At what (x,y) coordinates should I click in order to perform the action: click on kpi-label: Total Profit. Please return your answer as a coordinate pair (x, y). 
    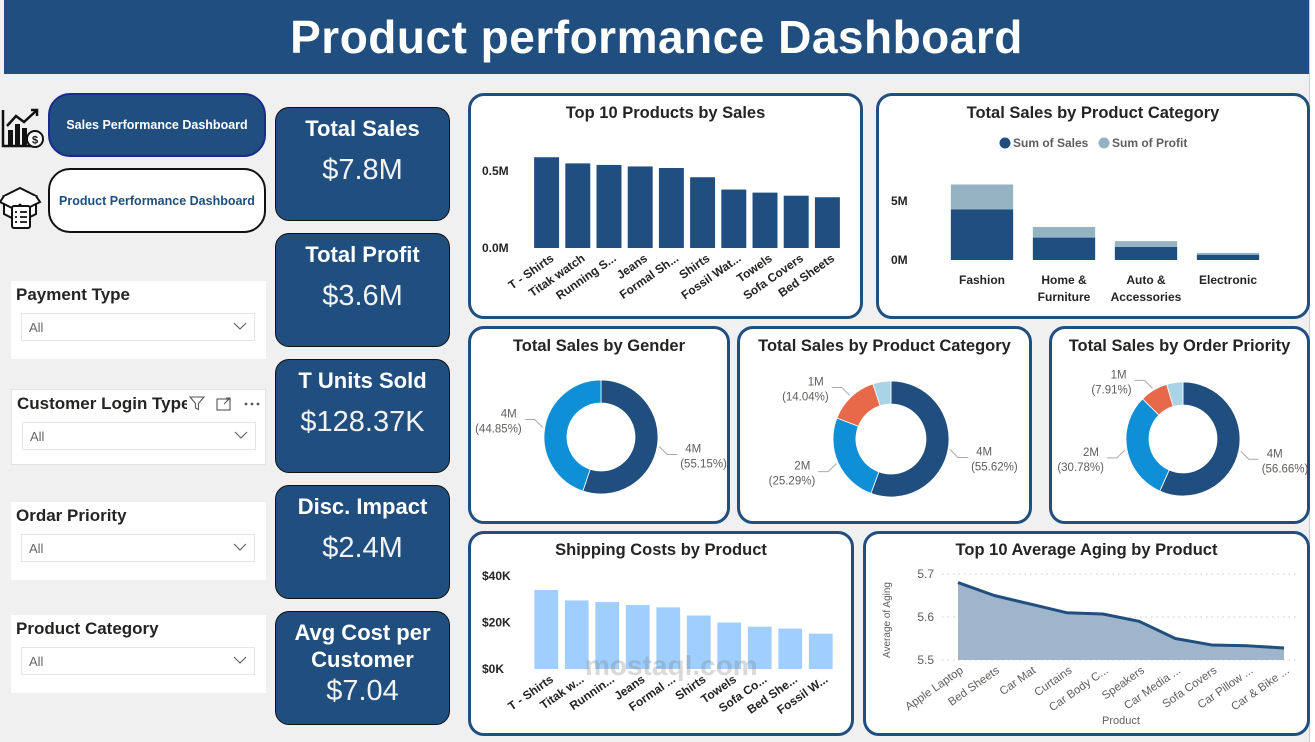
    Looking at the image, I should click on (362, 254).